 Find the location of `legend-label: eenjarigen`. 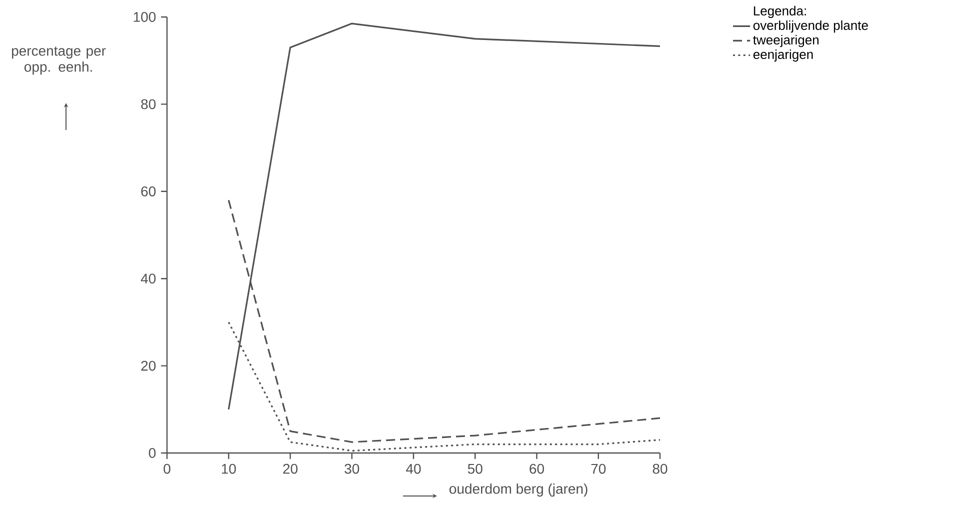

legend-label: eenjarigen is located at coordinates (783, 55).